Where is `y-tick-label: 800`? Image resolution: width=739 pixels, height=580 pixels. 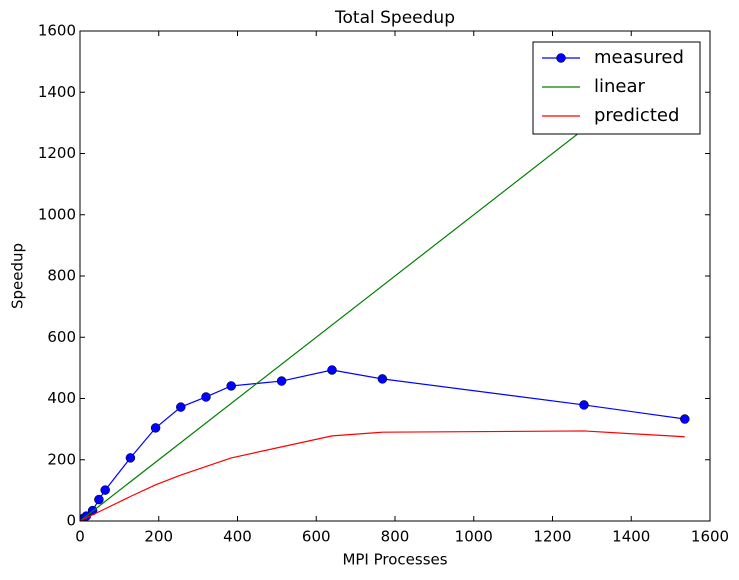
y-tick-label: 800 is located at coordinates (61, 276).